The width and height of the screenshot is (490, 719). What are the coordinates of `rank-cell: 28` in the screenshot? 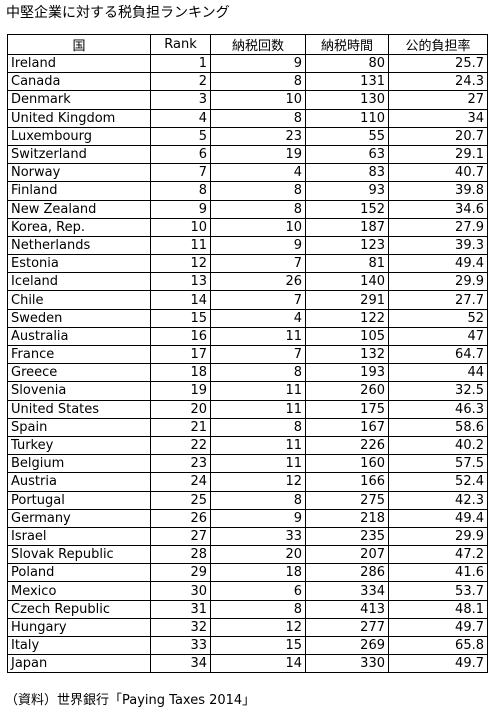 It's located at (180, 555).